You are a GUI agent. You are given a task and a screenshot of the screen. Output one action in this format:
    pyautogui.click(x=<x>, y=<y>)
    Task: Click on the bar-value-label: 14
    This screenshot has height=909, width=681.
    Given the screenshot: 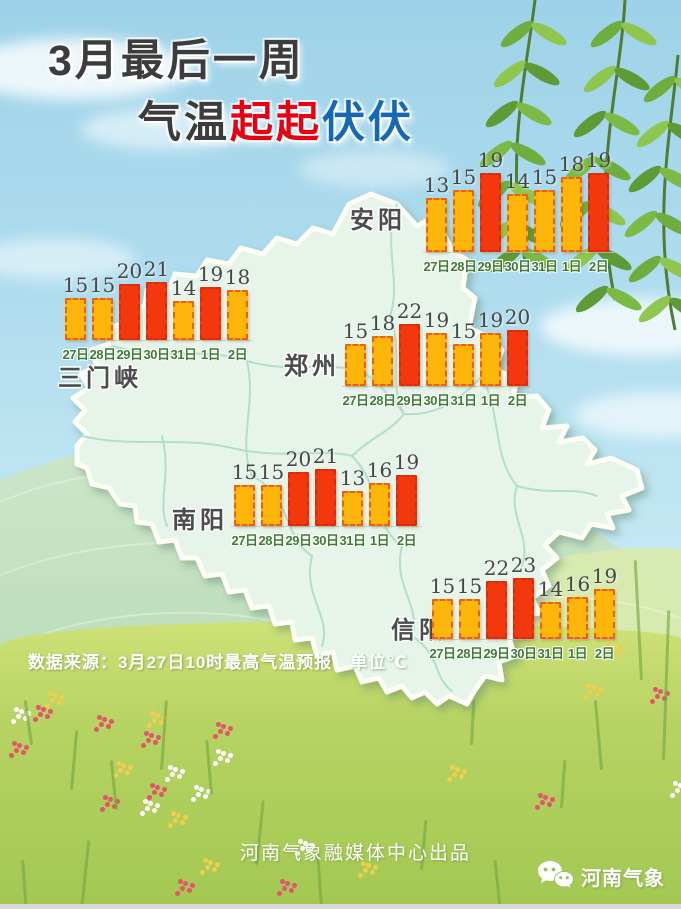 What is the action you would take?
    pyautogui.click(x=517, y=181)
    